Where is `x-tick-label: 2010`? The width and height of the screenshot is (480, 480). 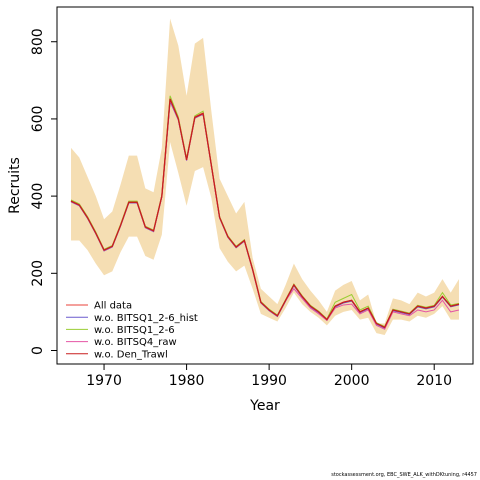 x-tick-label: 2010 is located at coordinates (434, 381).